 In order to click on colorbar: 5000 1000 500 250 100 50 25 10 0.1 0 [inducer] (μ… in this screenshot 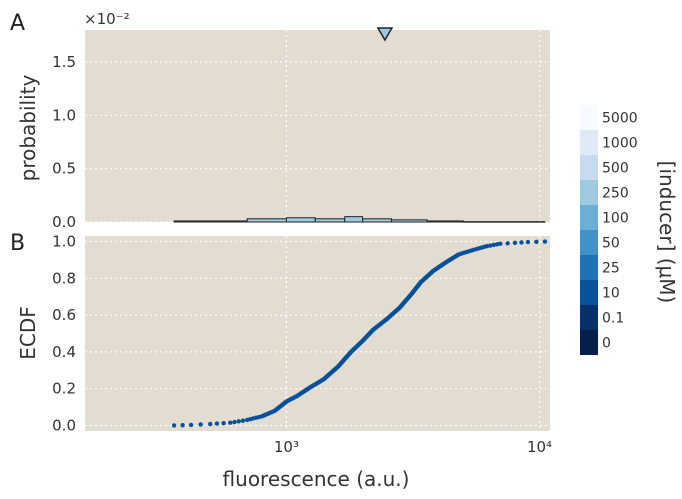, I will do `click(629, 230)`.